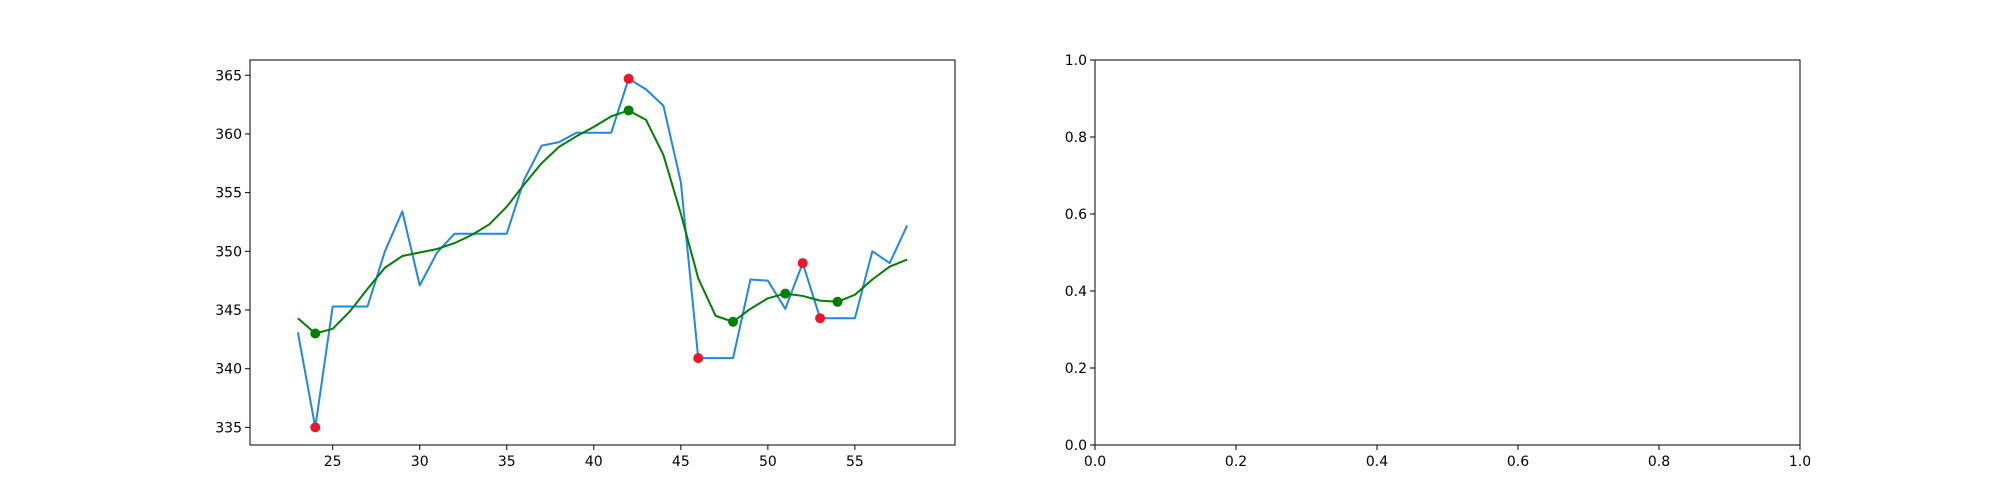 This screenshot has height=500, width=2000. I want to click on x-tick-label: 0.0, so click(1095, 462).